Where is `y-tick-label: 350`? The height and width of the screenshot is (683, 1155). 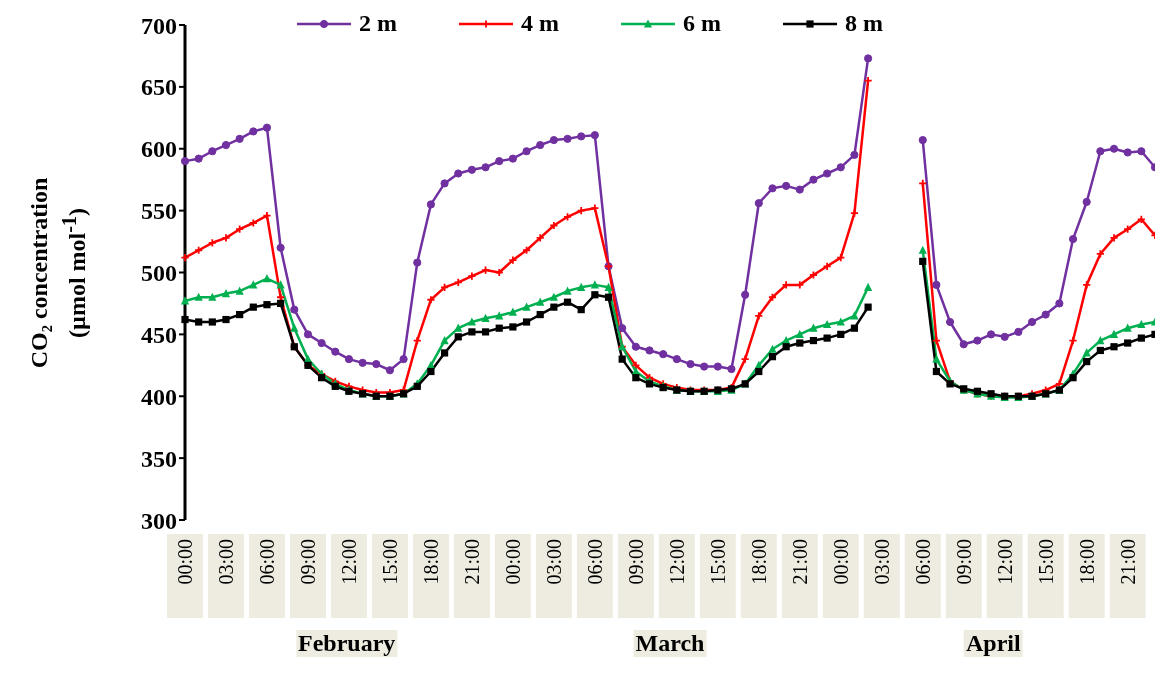 y-tick-label: 350 is located at coordinates (159, 458).